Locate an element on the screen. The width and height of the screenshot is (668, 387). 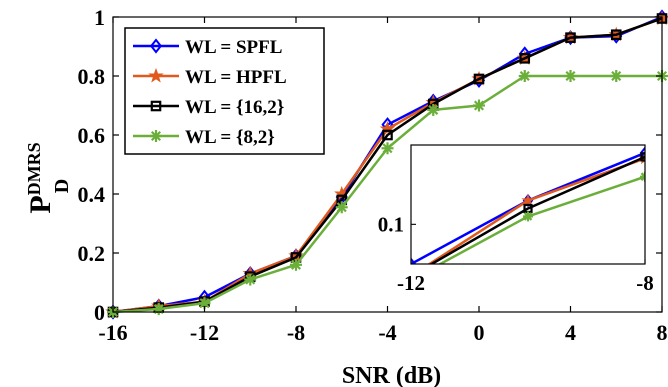
legend: WL = SPFL WL = HPFL WL = {16,2} WL = {8,2} is located at coordinates (224, 91).